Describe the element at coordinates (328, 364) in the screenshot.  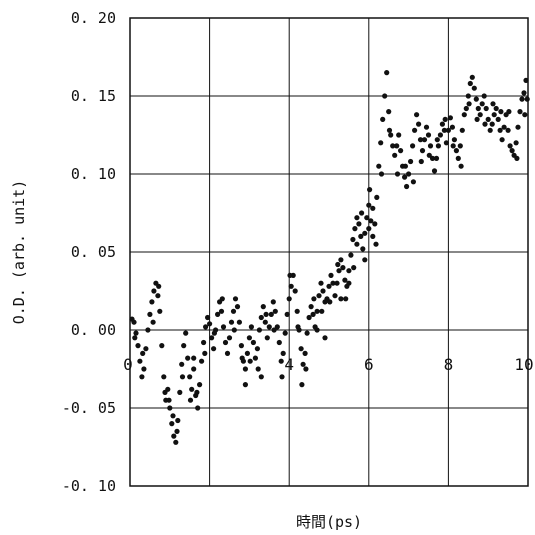
I see `x-ticks: 0 4 6 8 10` at that location.